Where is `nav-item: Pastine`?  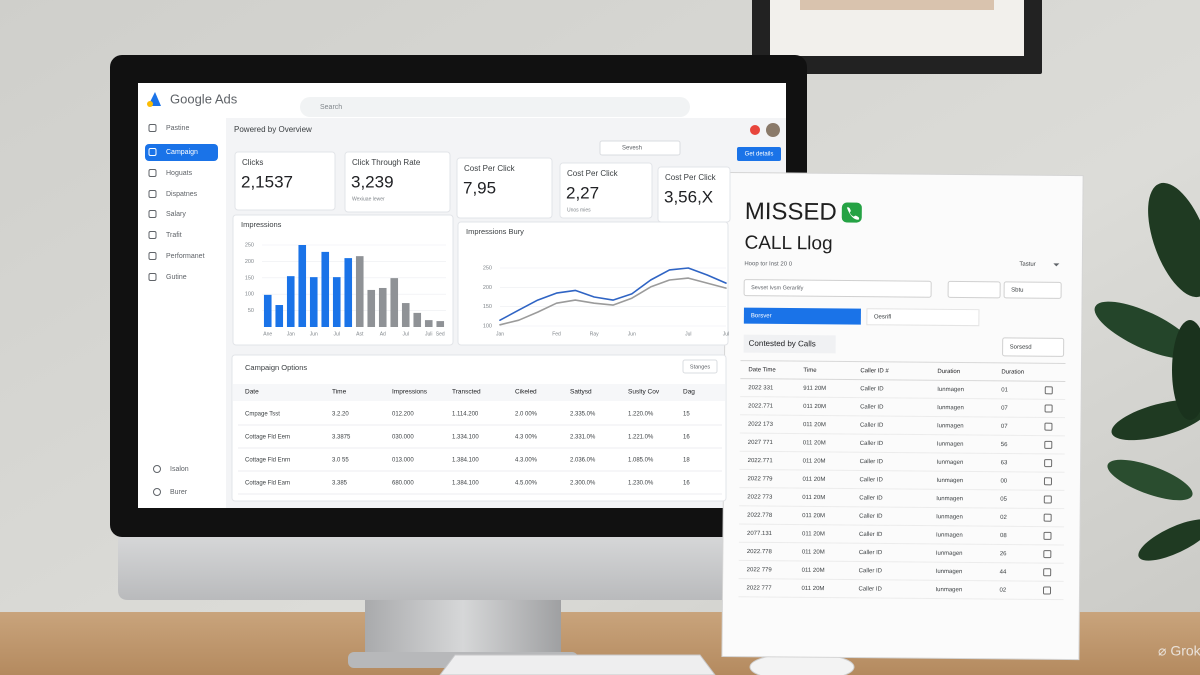
nav-item: Pastine is located at coordinates (177, 128).